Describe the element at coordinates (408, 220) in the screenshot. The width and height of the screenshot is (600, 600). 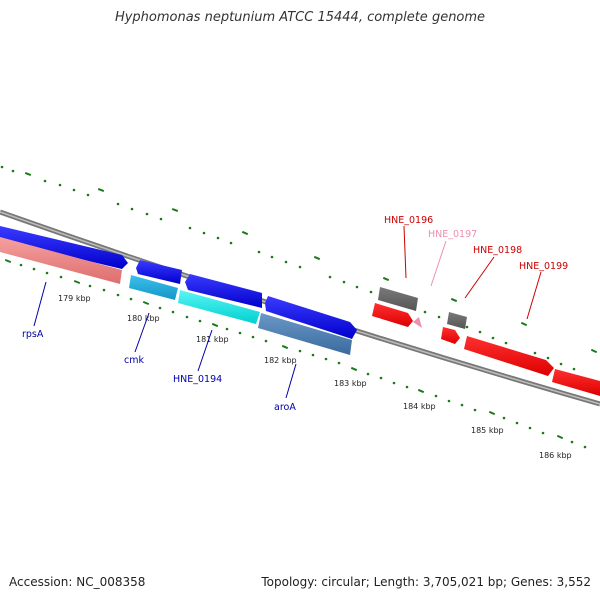
I see `gene-label-HNE-0196: HNE_0196` at that location.